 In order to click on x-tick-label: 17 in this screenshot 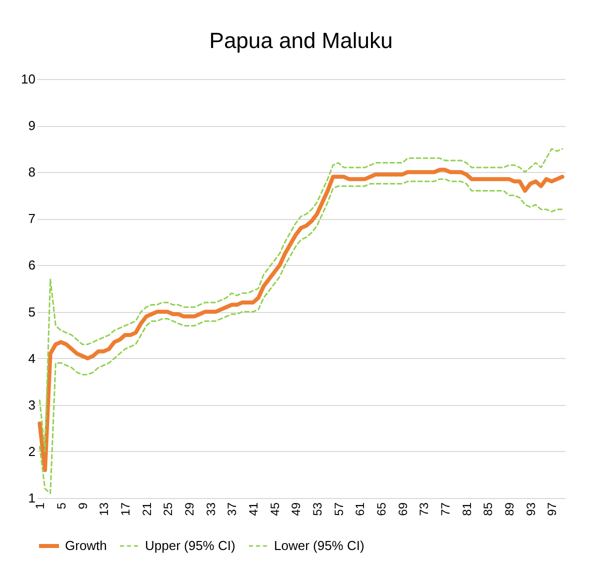, I will do `click(125, 509)`.